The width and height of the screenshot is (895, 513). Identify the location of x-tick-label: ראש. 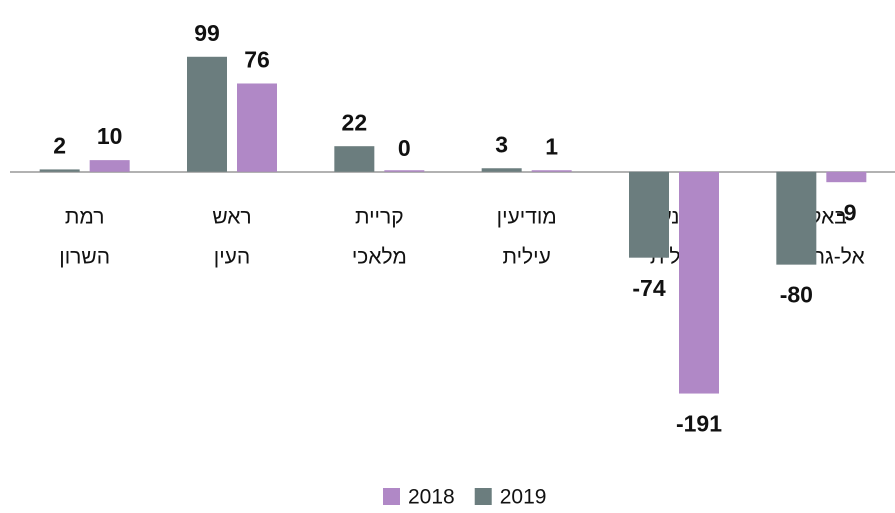
(231, 217).